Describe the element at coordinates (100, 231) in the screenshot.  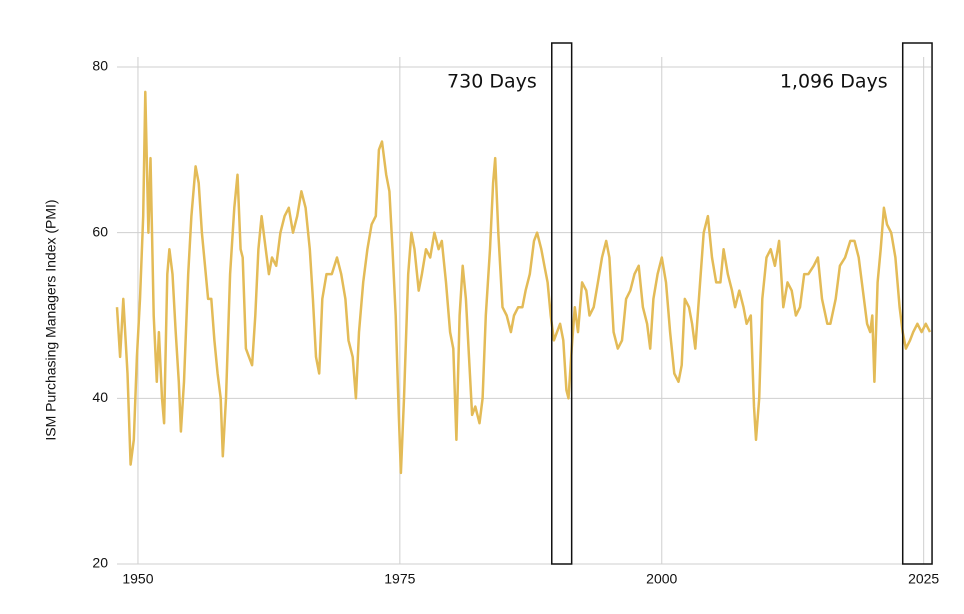
I see `y-tick-label: 60` at that location.